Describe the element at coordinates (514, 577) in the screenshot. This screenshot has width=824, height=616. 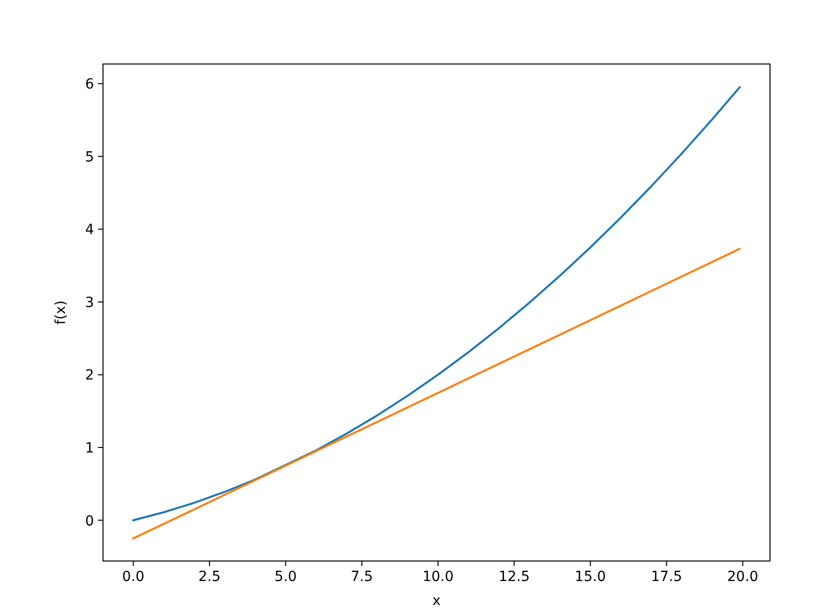
I see `x-tick-label: 12.5` at that location.